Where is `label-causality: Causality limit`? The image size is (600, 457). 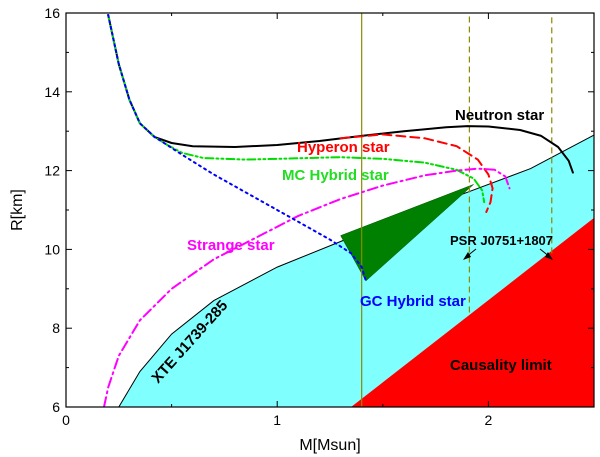 label-causality: Causality limit is located at coordinates (501, 365).